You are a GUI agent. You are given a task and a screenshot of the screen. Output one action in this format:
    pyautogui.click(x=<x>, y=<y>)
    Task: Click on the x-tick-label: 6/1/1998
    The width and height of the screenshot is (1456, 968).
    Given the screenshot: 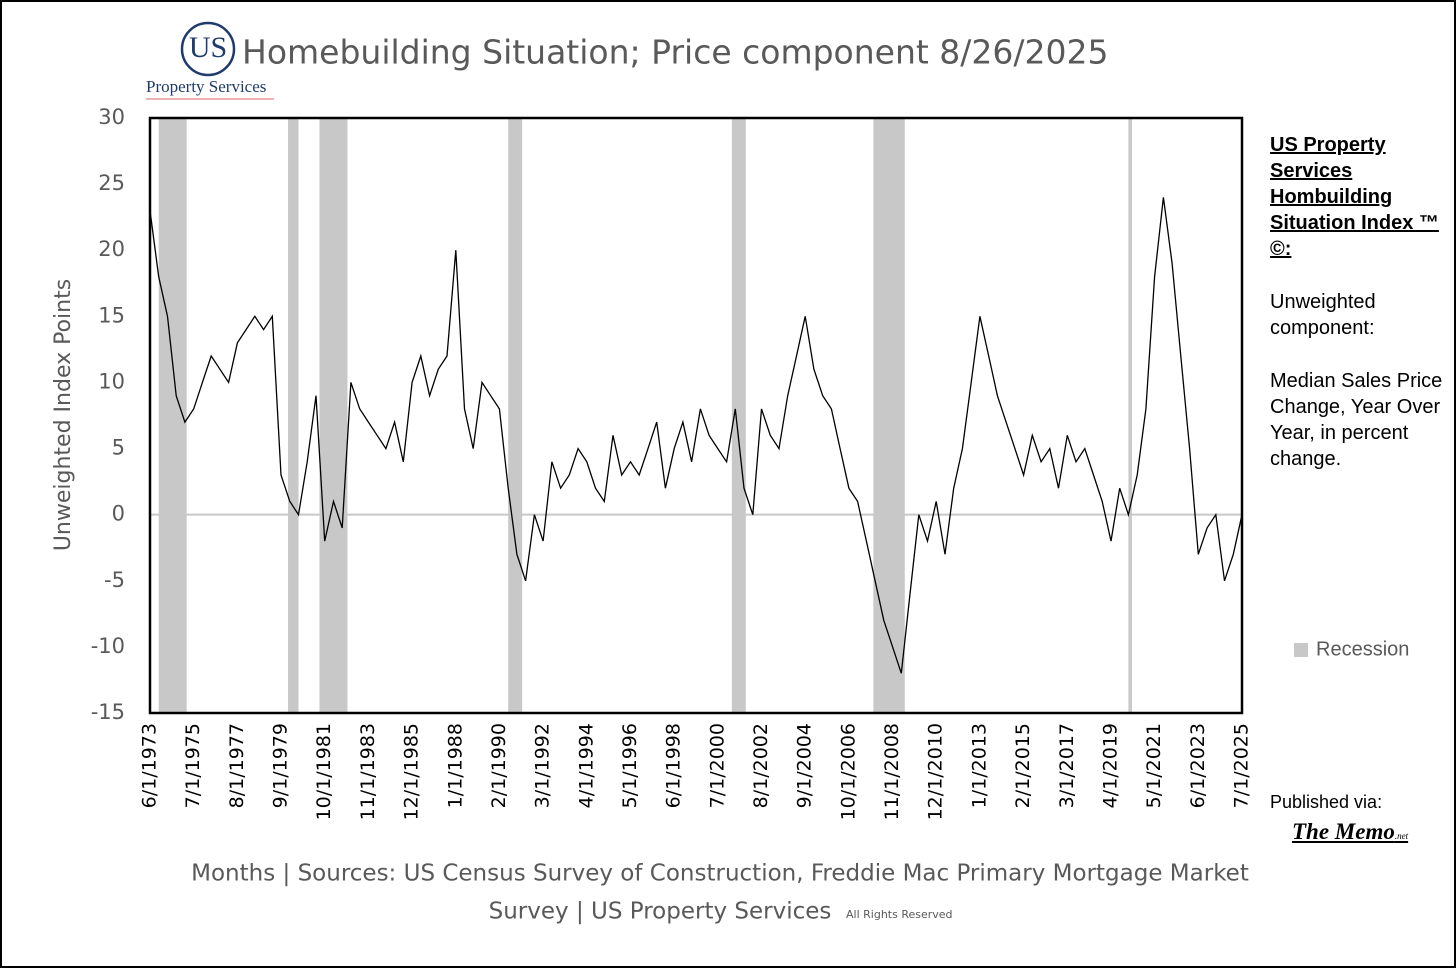 What is the action you would take?
    pyautogui.click(x=674, y=765)
    